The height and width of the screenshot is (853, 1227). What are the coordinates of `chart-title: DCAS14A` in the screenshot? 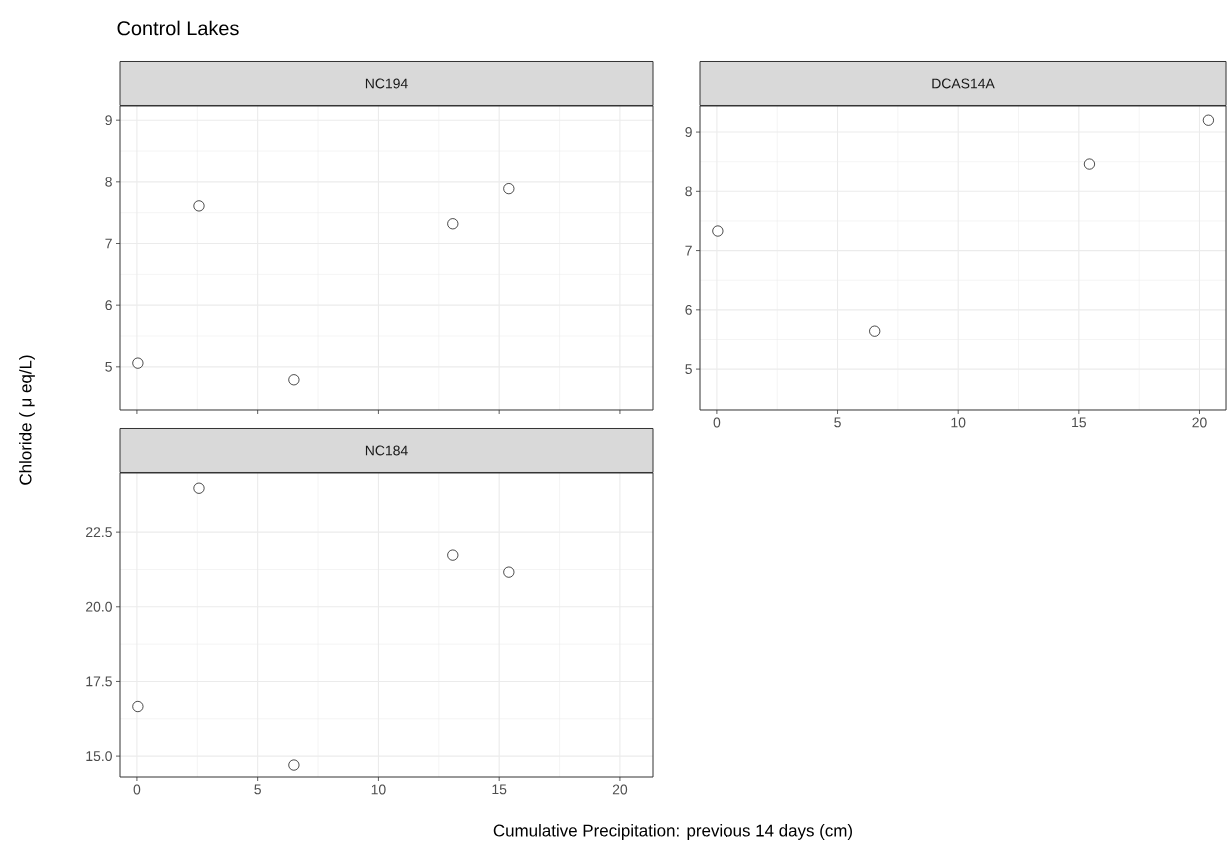 It's located at (963, 83).